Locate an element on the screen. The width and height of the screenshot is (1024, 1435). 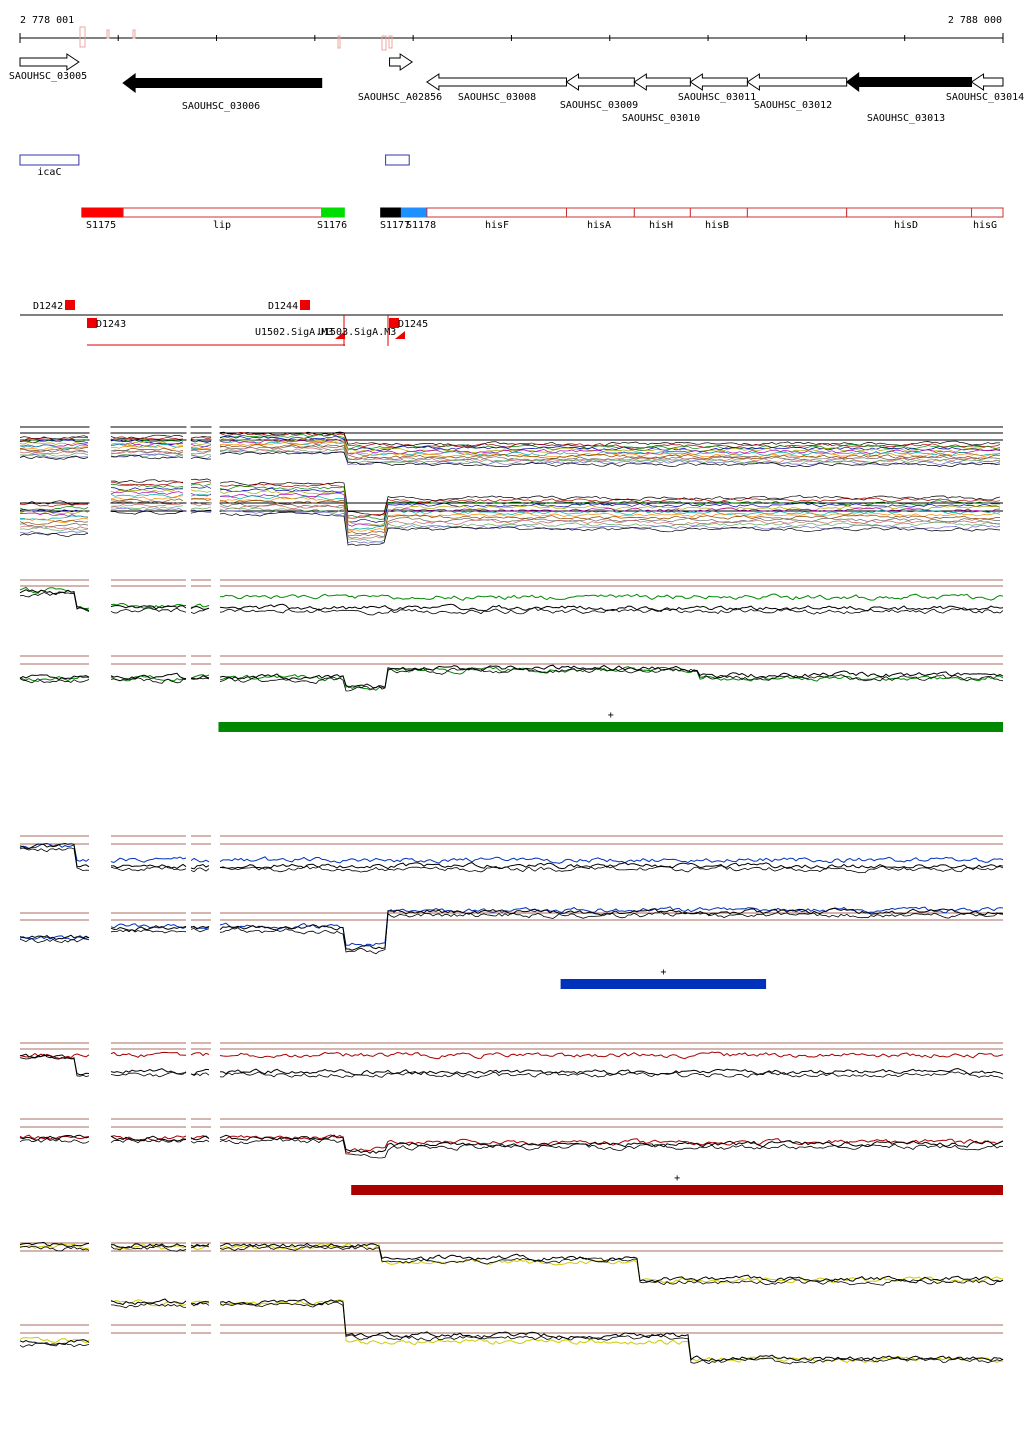
segment-label: hisA is located at coordinates (599, 225).